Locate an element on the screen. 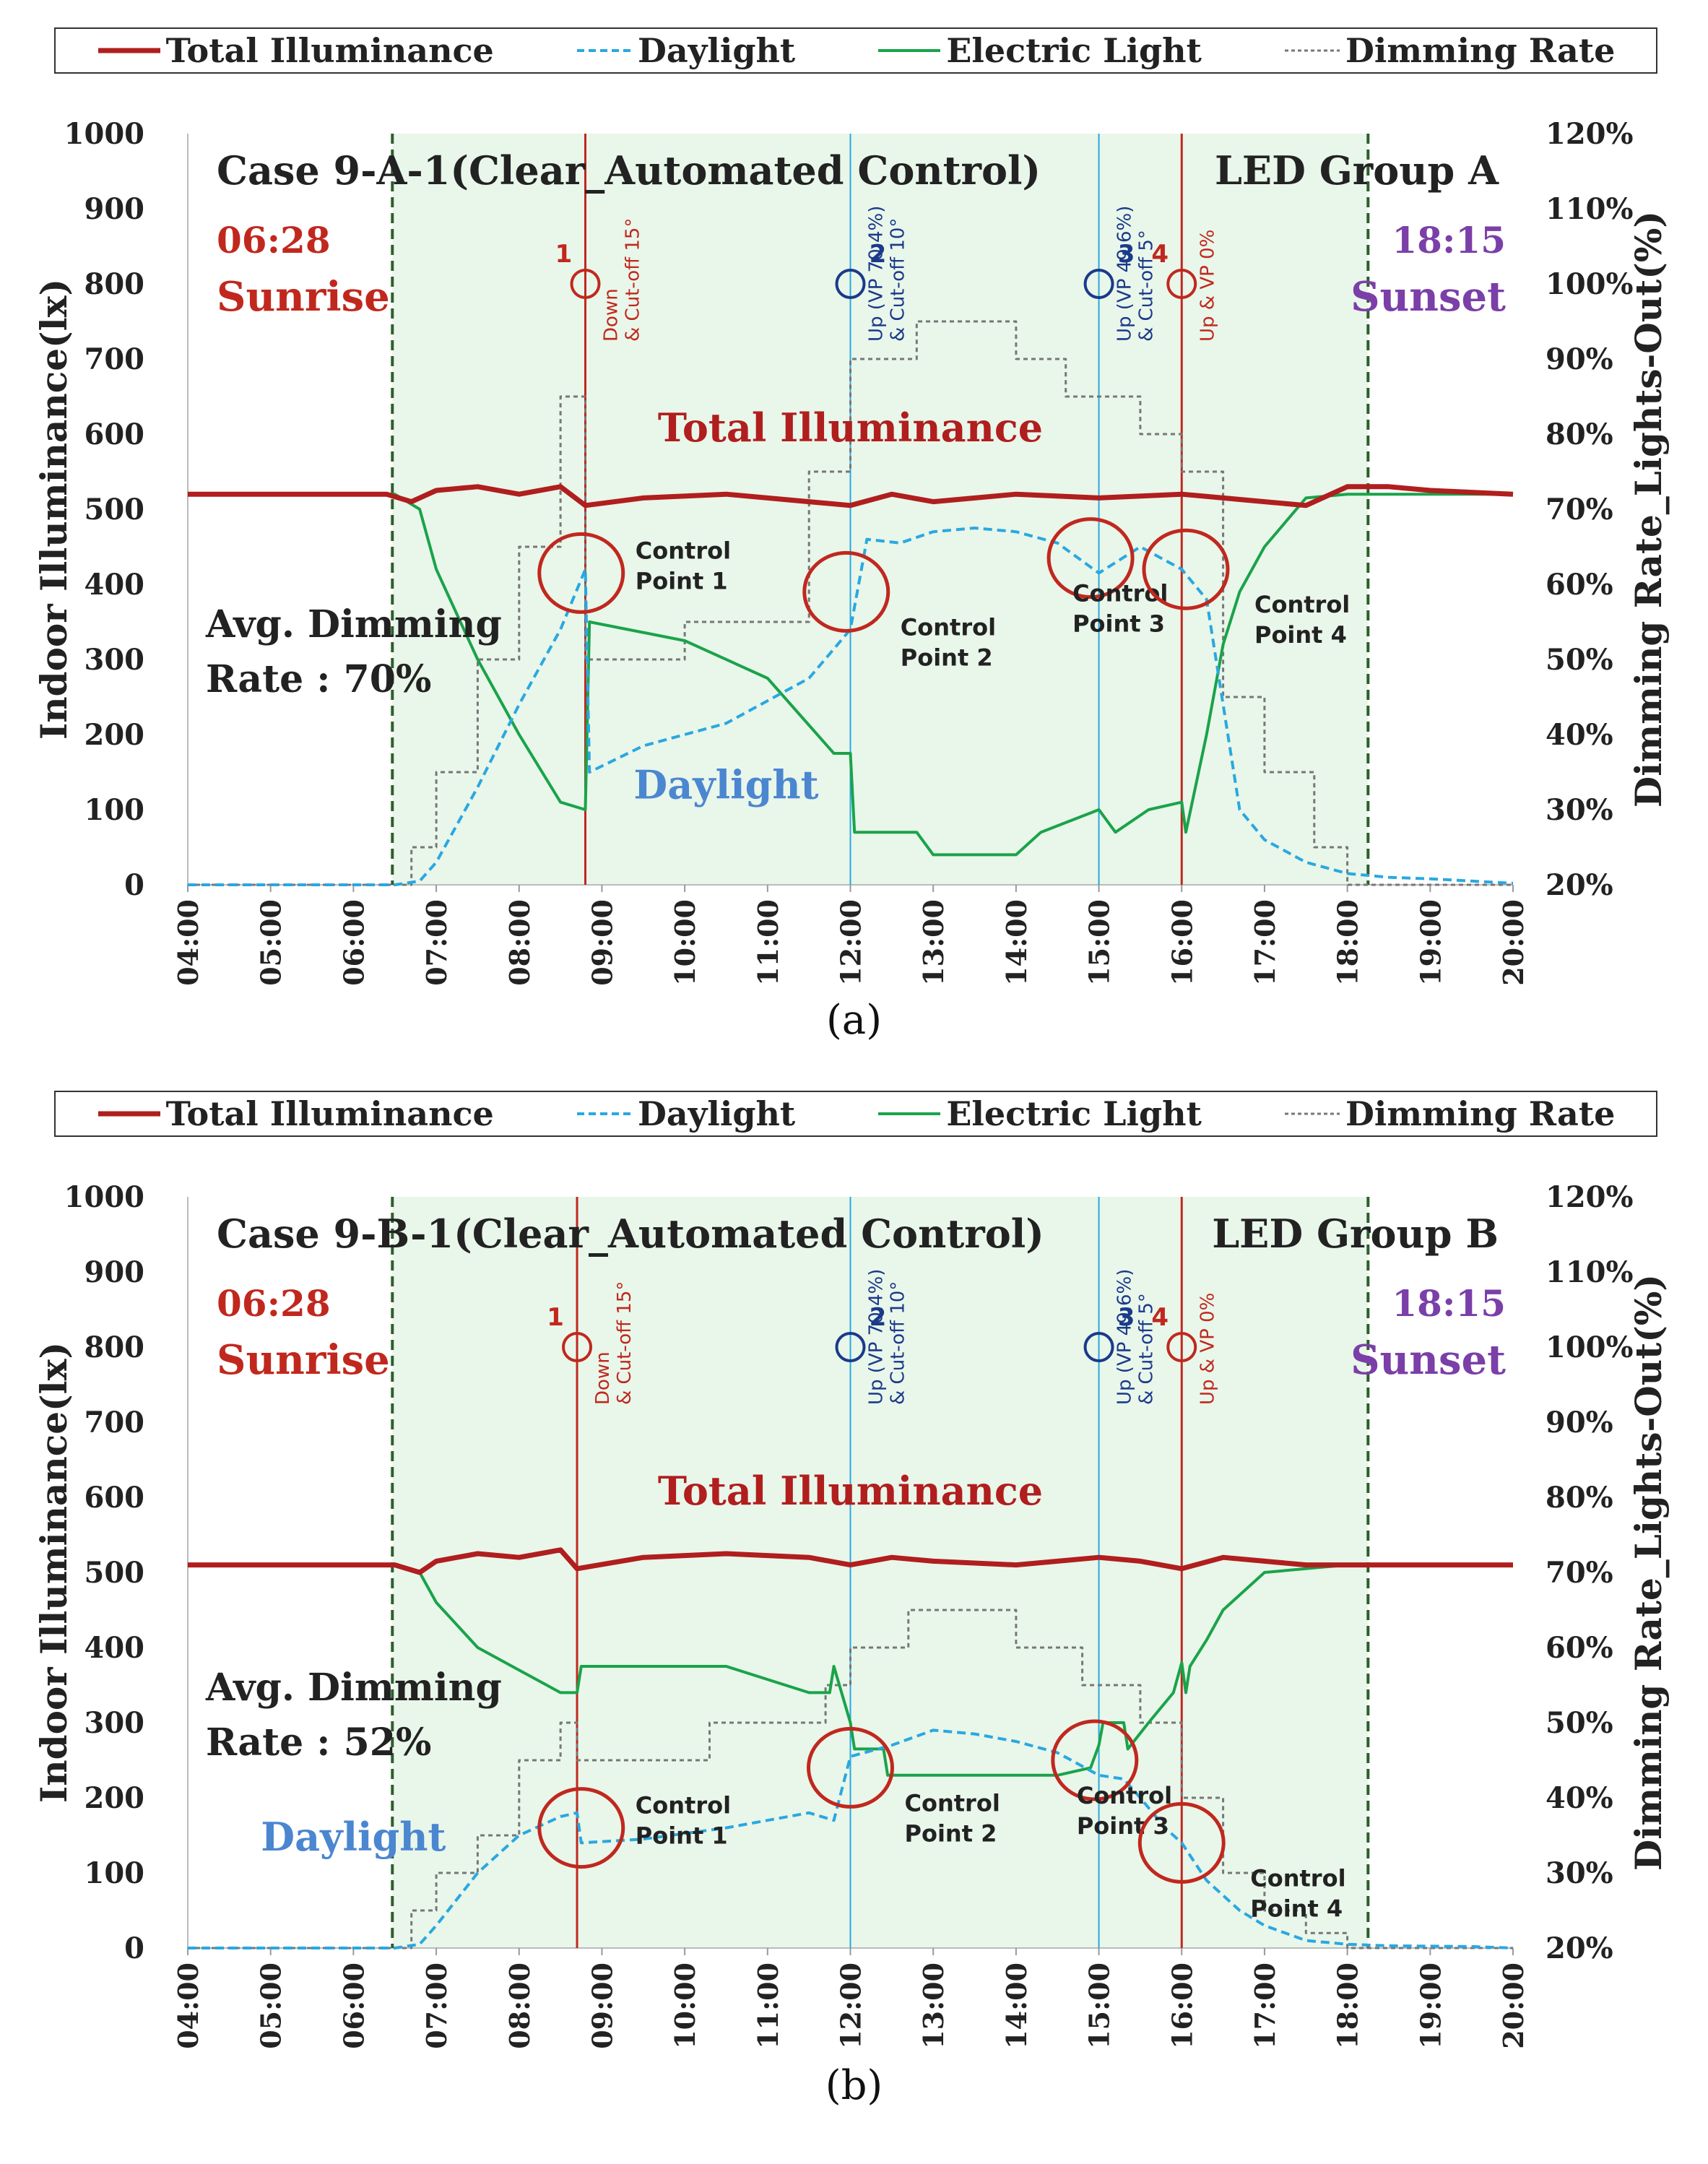 The height and width of the screenshot is (2164, 1708). x-tick-label: 15:00 is located at coordinates (1099, 2005).